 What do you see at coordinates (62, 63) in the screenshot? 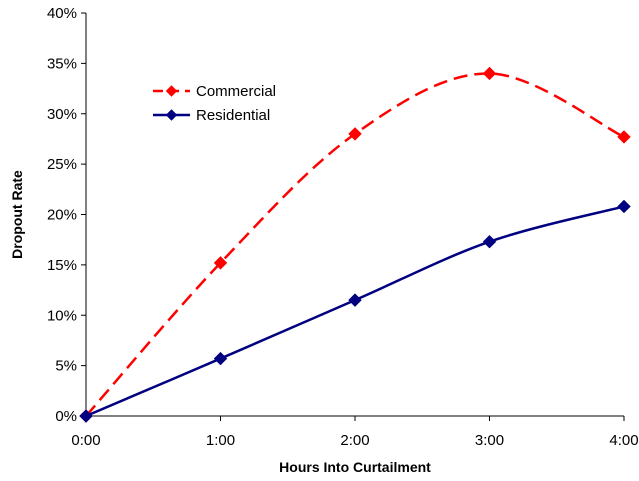
I see `y-tick-label: 35%` at bounding box center [62, 63].